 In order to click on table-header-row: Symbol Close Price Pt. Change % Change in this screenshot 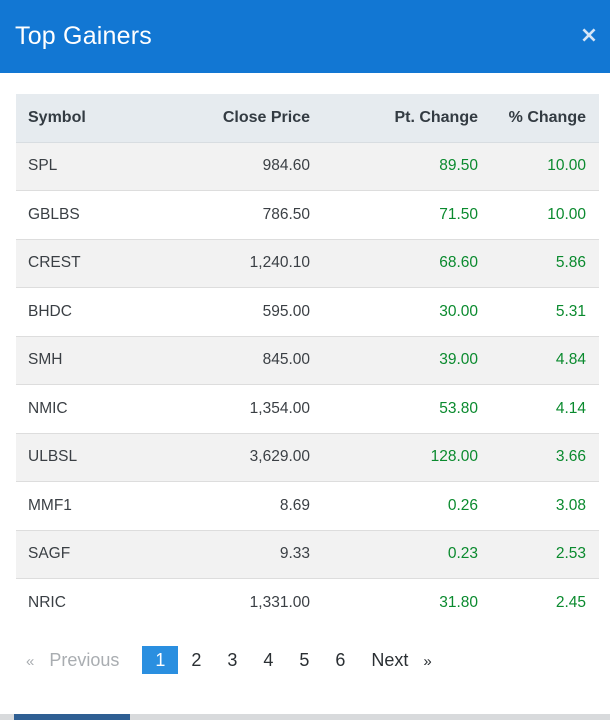, I will do `click(307, 118)`.